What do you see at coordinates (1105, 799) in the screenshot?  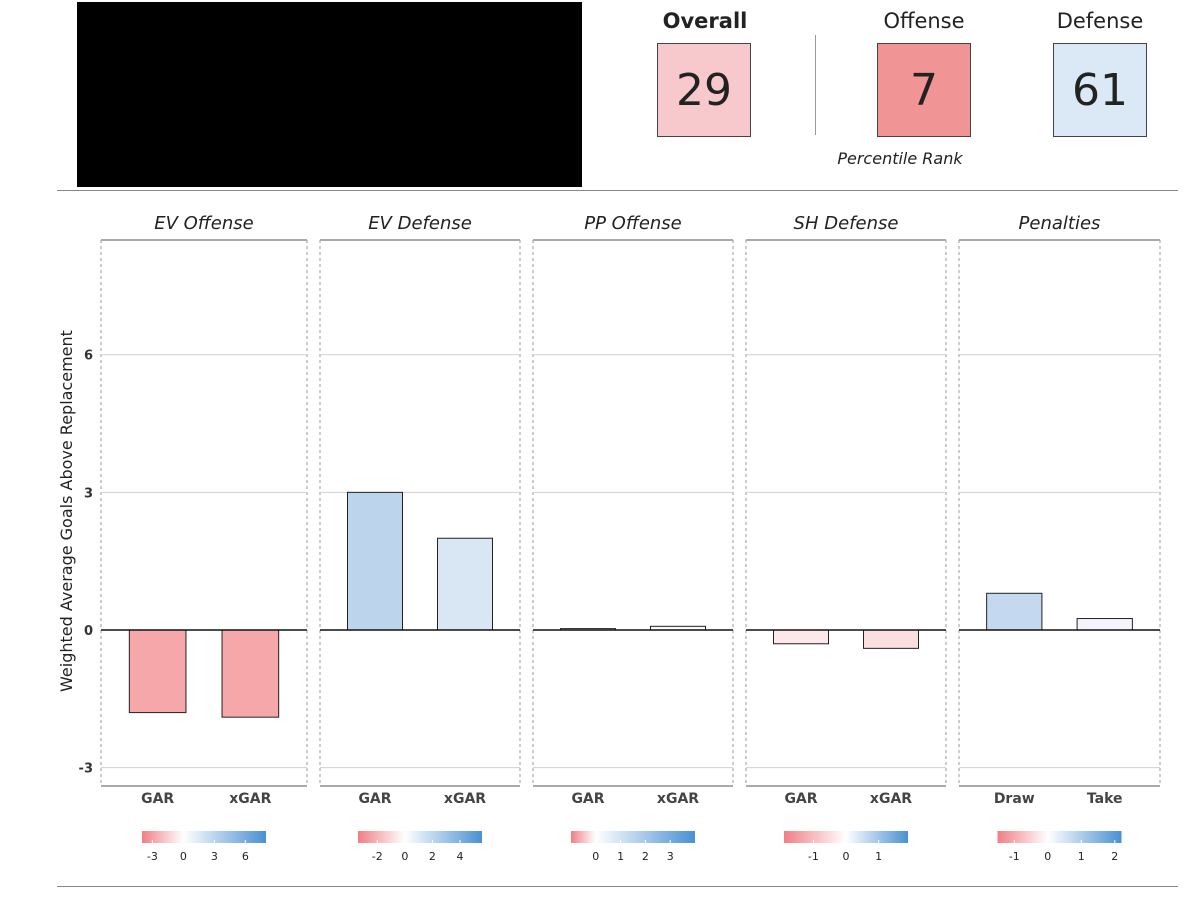 I see `x-category-label: Take` at bounding box center [1105, 799].